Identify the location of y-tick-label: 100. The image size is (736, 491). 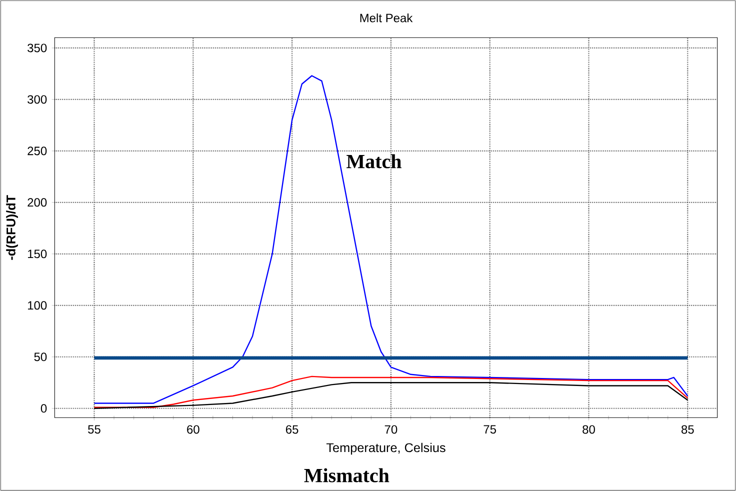
(37, 305).